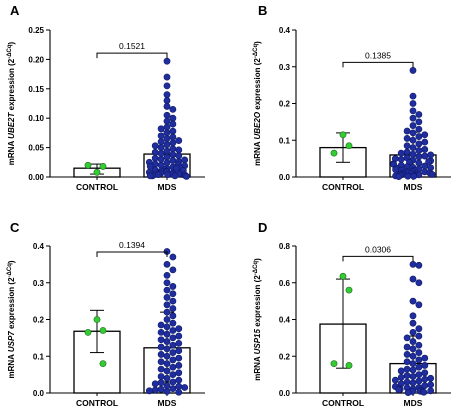  What do you see at coordinates (378, 249) in the screenshot?
I see `p-value-label: 0.0306` at bounding box center [378, 249].